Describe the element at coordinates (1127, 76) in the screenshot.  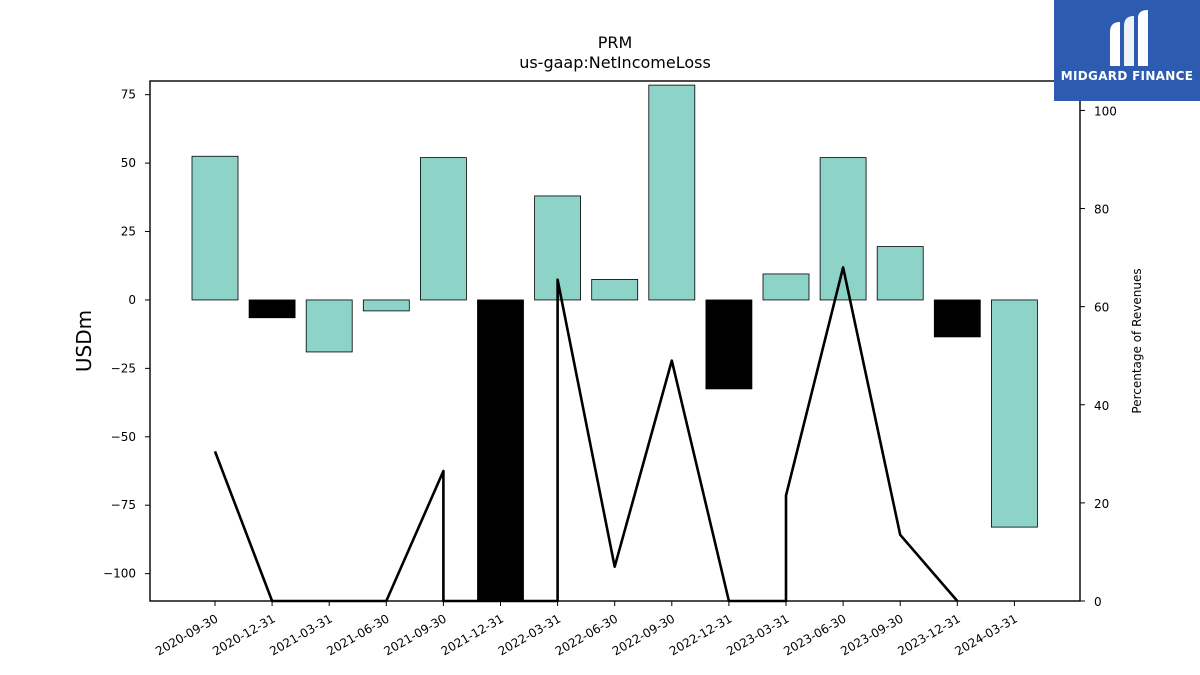
I see `logo-text: MIDGARD FINANCE` at that location.